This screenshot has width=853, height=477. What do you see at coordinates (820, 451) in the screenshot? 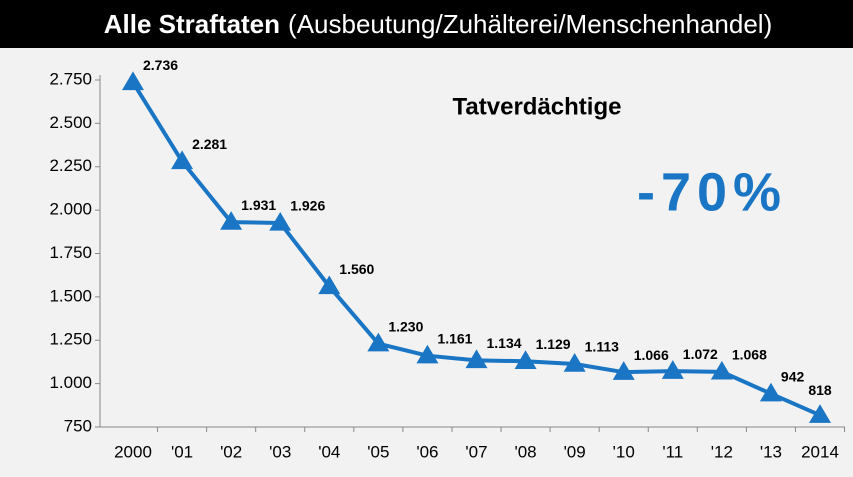
I see `x-tick-label: 2014` at bounding box center [820, 451].